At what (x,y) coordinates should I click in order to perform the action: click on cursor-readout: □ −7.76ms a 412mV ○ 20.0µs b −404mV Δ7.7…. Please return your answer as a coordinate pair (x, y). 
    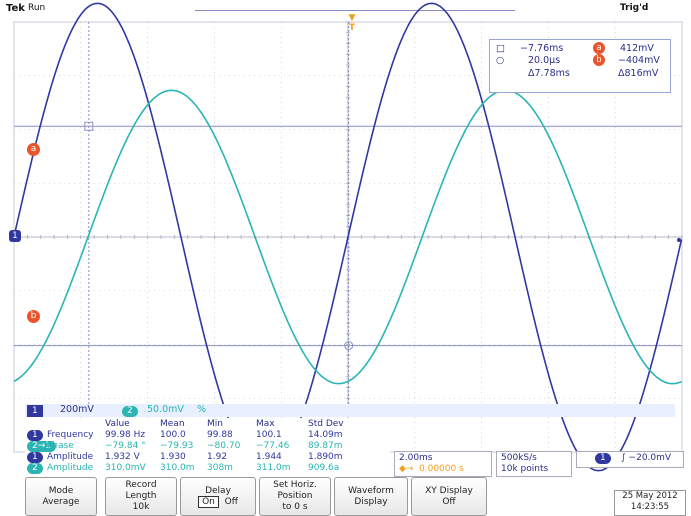
    Looking at the image, I should click on (580, 66).